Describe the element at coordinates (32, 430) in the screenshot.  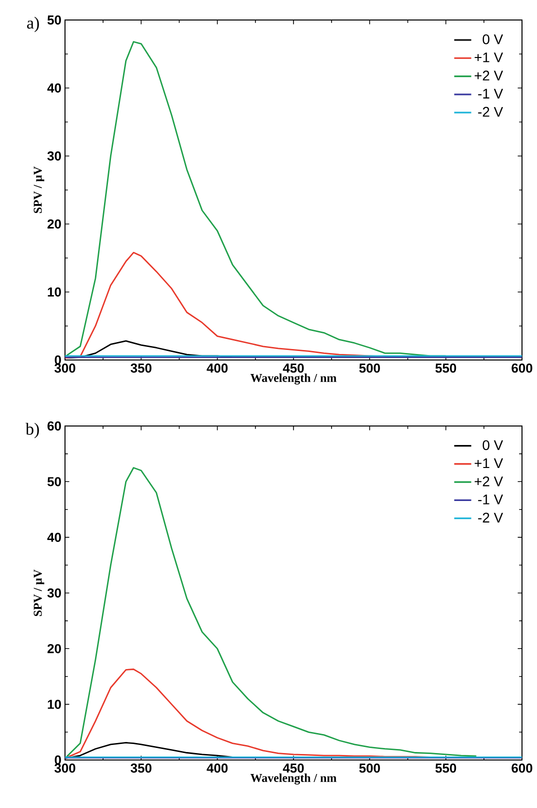
I see `text: b)` at that location.